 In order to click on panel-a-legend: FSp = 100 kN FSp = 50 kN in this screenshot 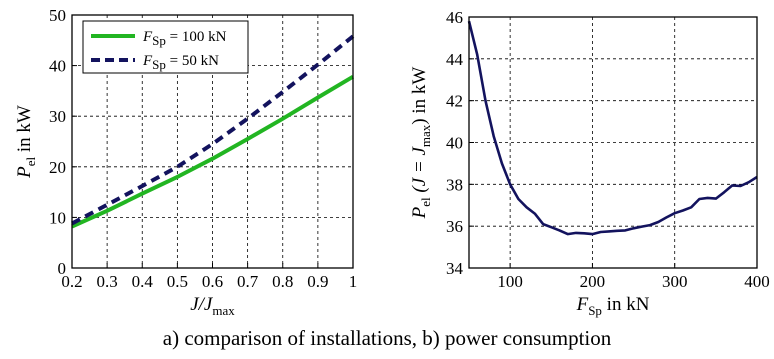, I will do `click(165, 47)`.